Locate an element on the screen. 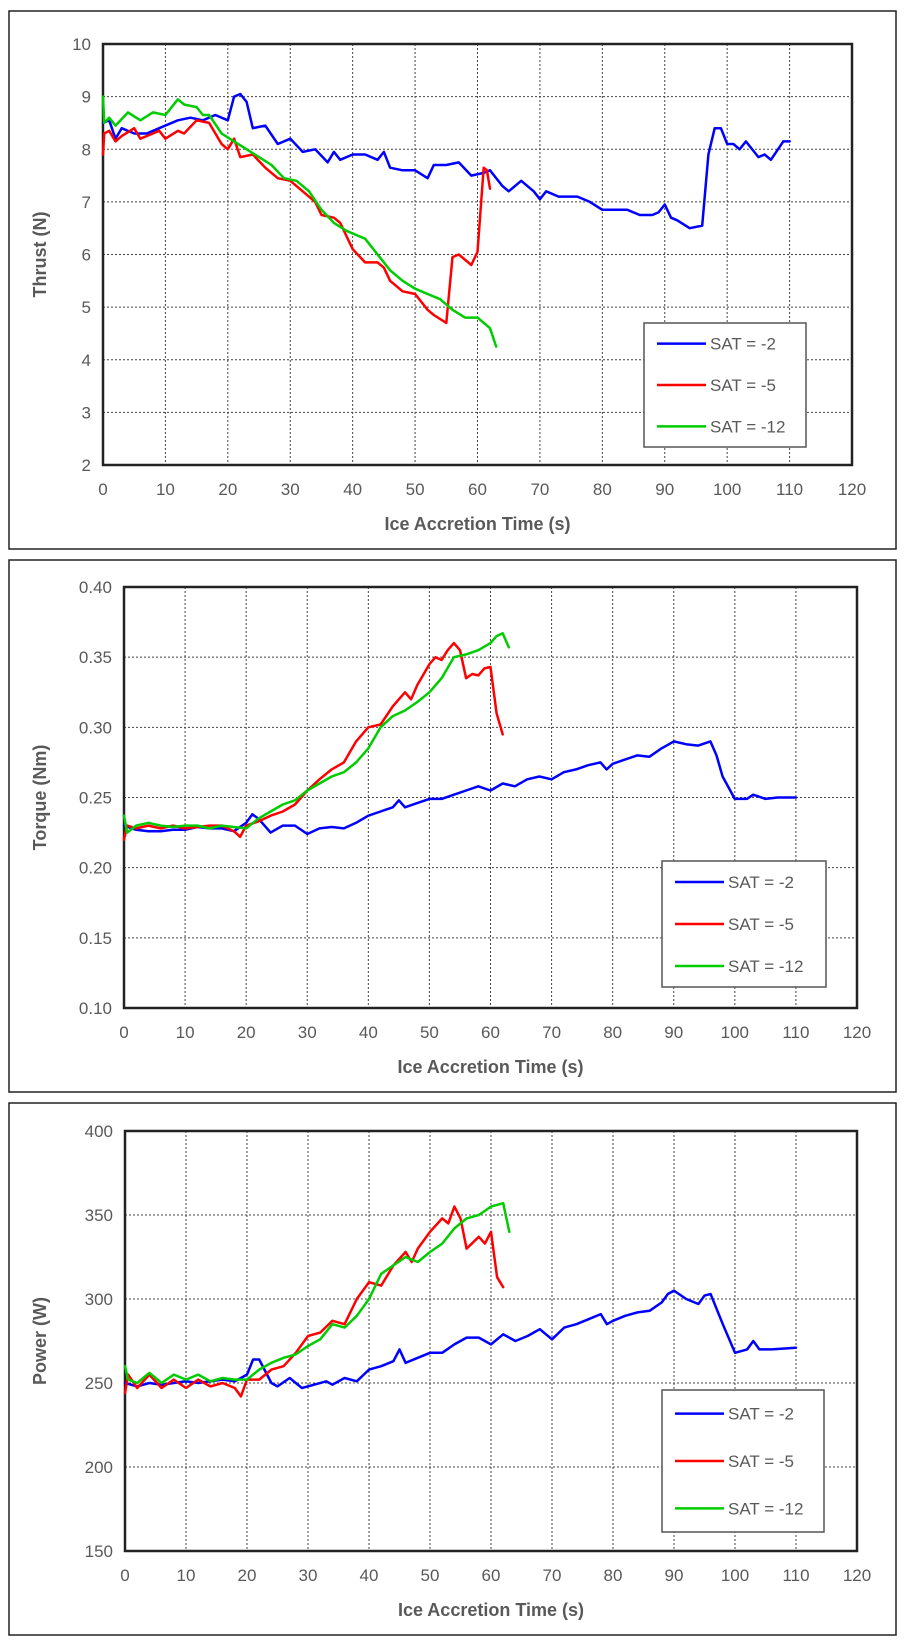 The image size is (904, 1646). y-tick-label: 3 is located at coordinates (86, 412).